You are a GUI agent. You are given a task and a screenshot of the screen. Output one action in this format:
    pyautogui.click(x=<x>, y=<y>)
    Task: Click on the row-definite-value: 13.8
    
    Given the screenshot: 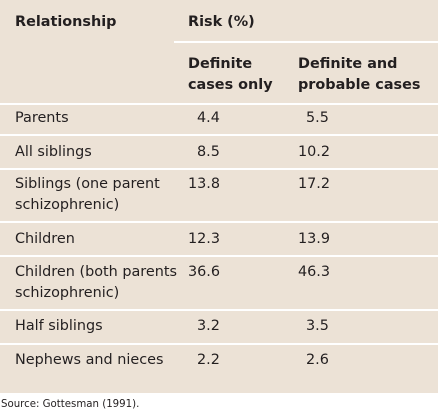 What is the action you would take?
    pyautogui.click(x=204, y=184)
    